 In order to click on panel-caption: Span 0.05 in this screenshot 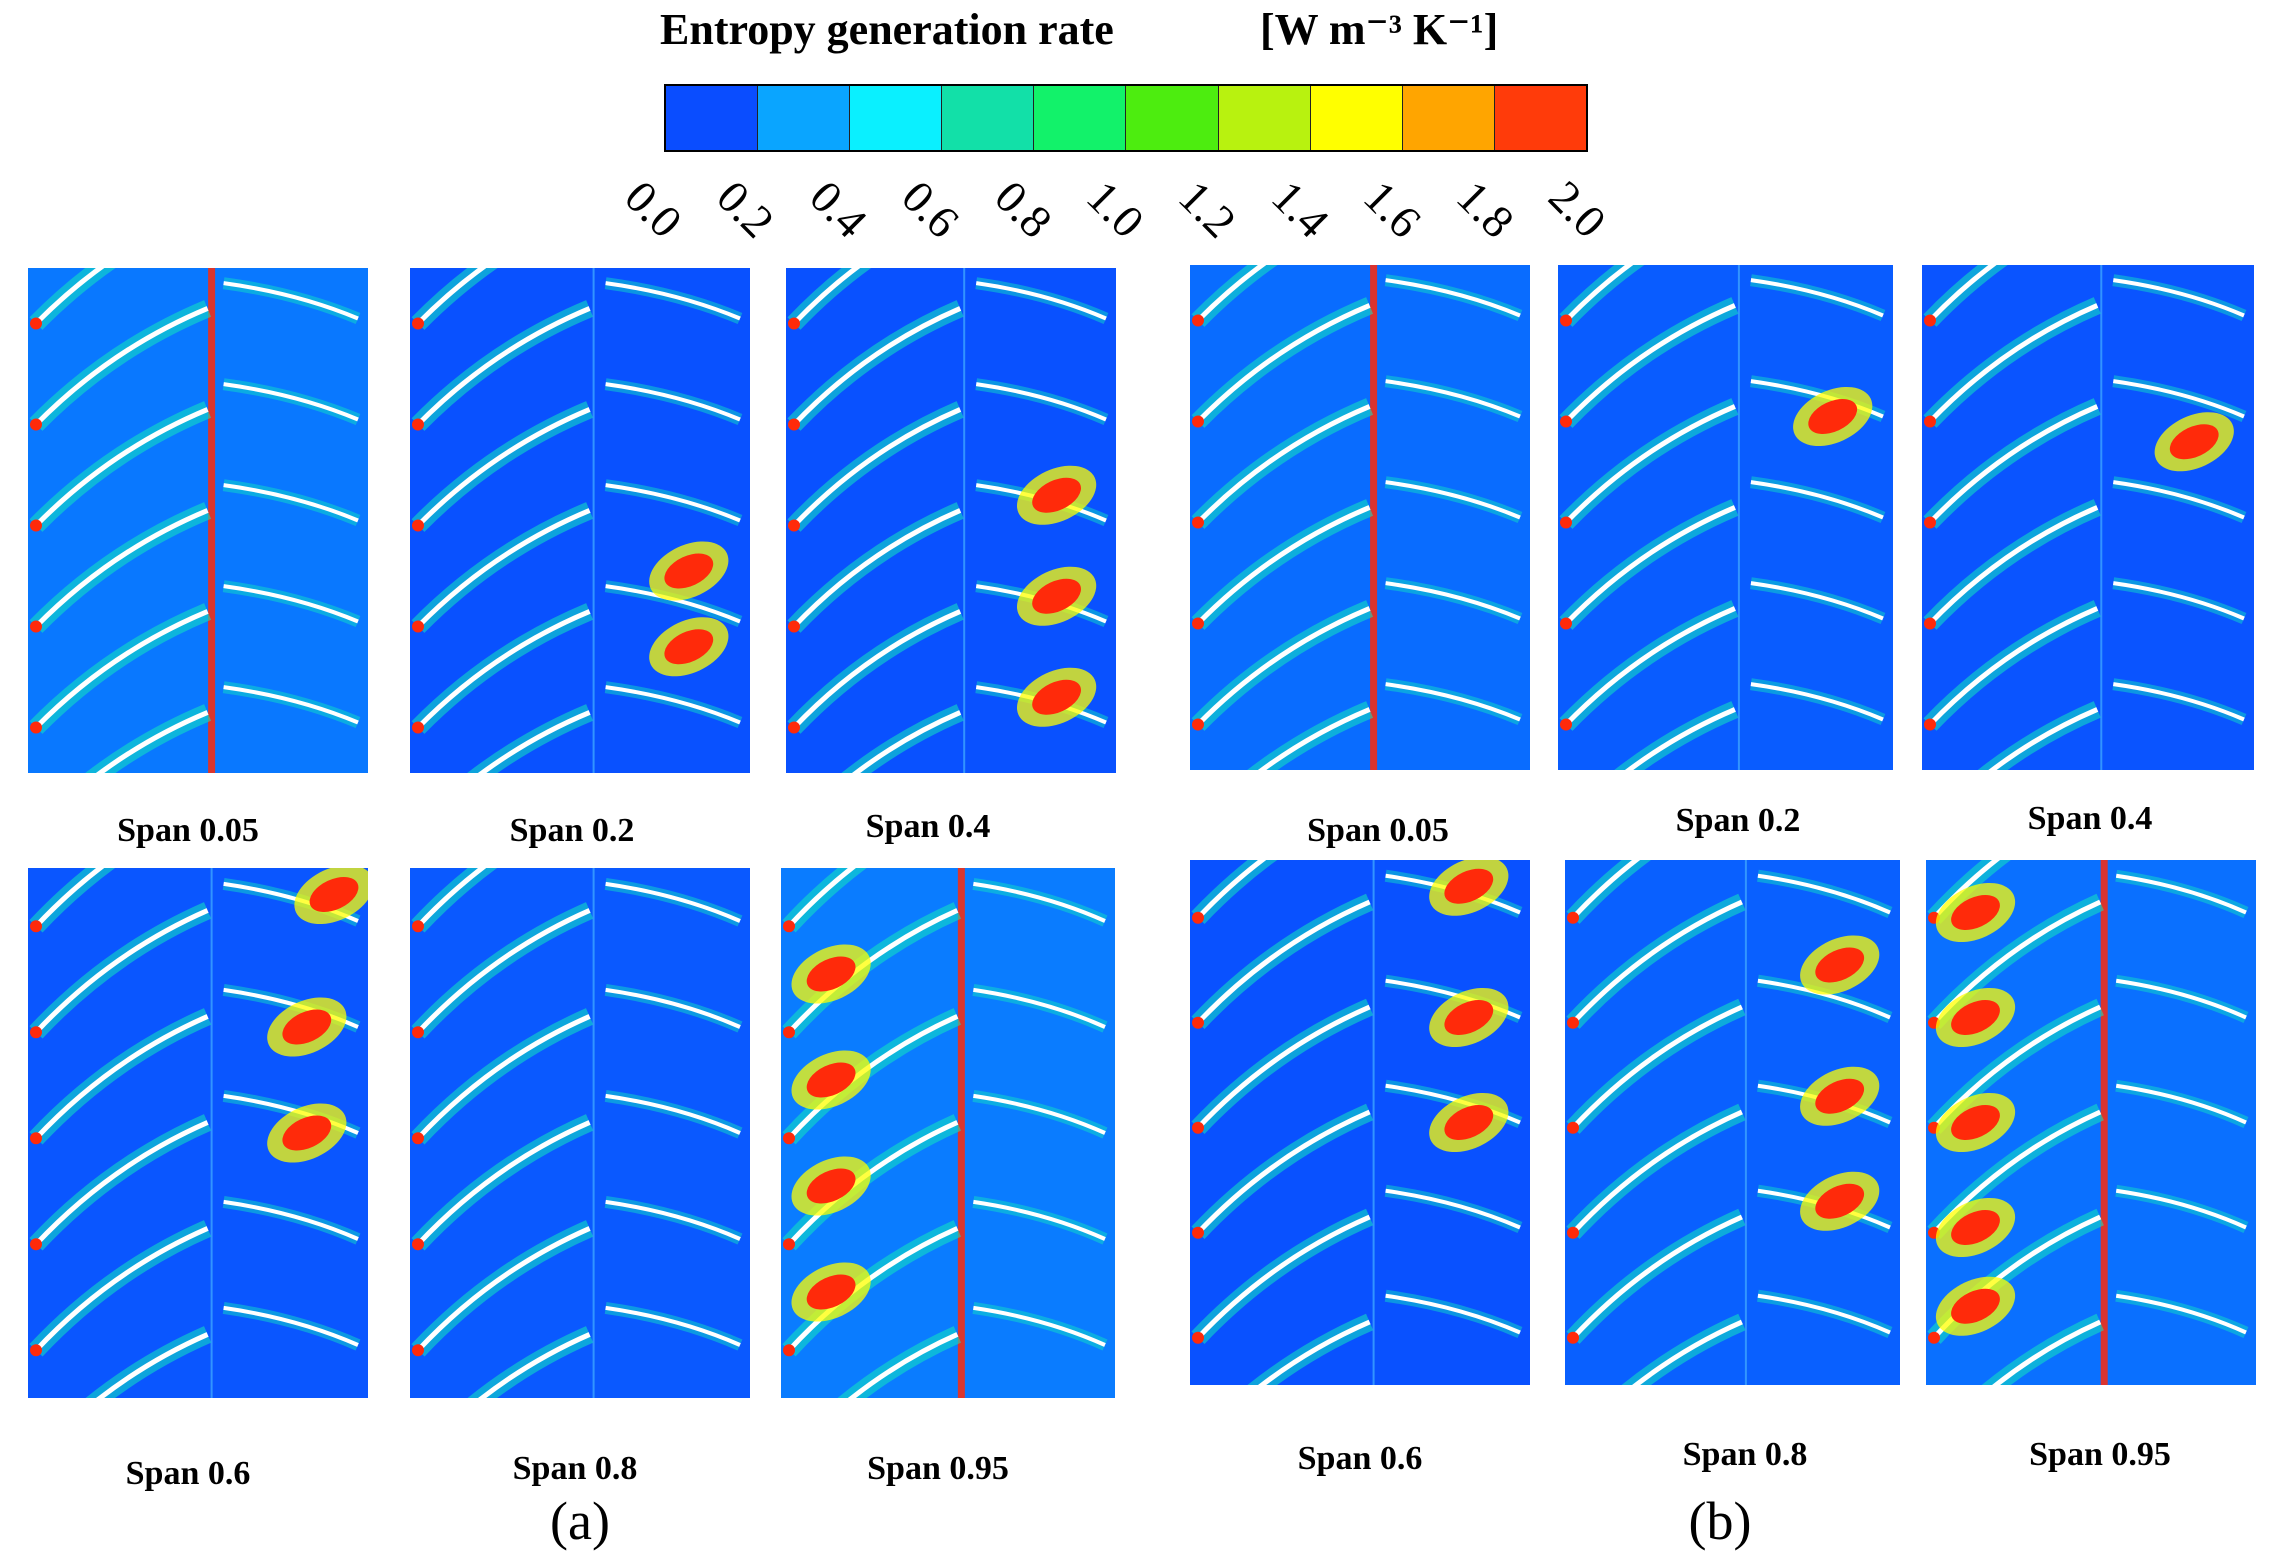, I will do `click(188, 830)`.